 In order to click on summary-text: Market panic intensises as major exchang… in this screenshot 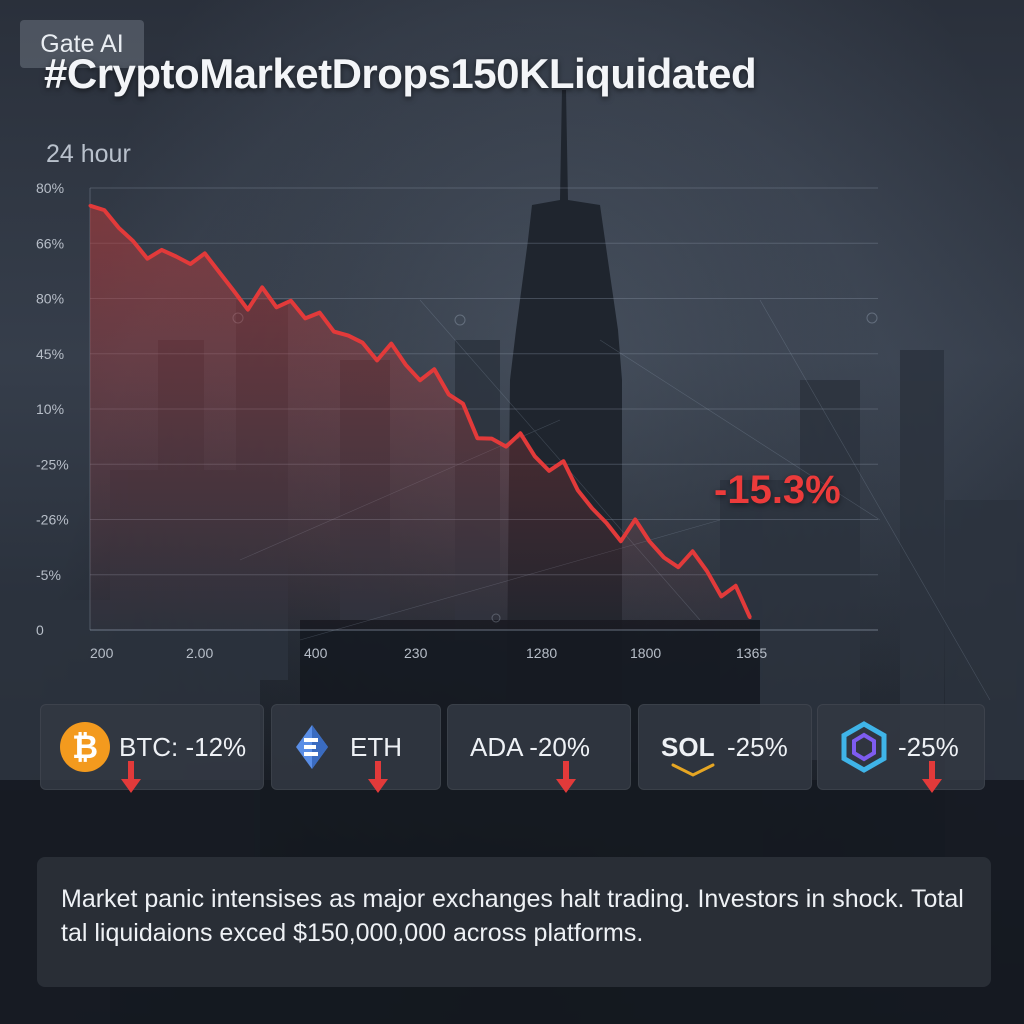, I will do `click(514, 922)`.